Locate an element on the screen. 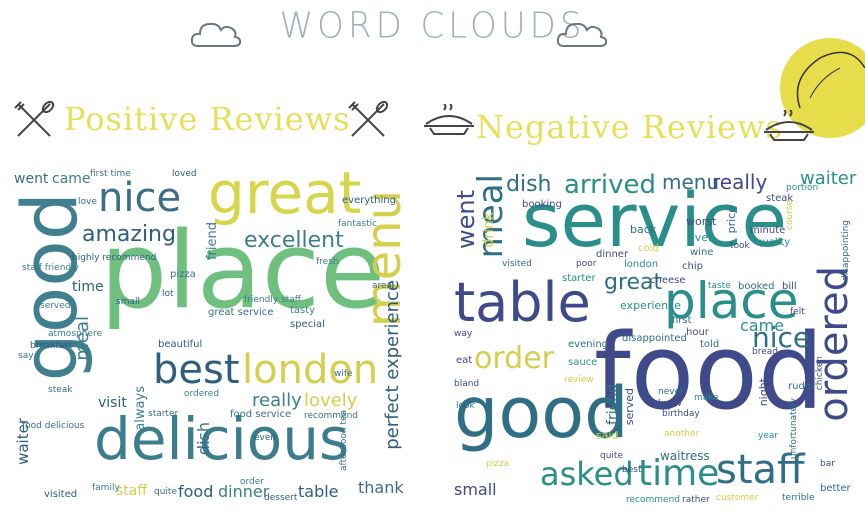 Image resolution: width=865 pixels, height=512 pixels. word-customer: customer is located at coordinates (737, 498).